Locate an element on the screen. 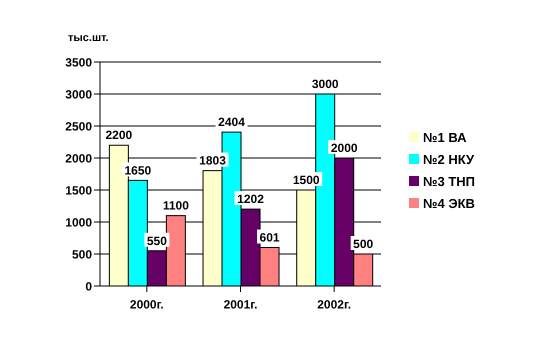 The width and height of the screenshot is (539, 341). y-axis-title: тыс.шт. is located at coordinates (88, 38).